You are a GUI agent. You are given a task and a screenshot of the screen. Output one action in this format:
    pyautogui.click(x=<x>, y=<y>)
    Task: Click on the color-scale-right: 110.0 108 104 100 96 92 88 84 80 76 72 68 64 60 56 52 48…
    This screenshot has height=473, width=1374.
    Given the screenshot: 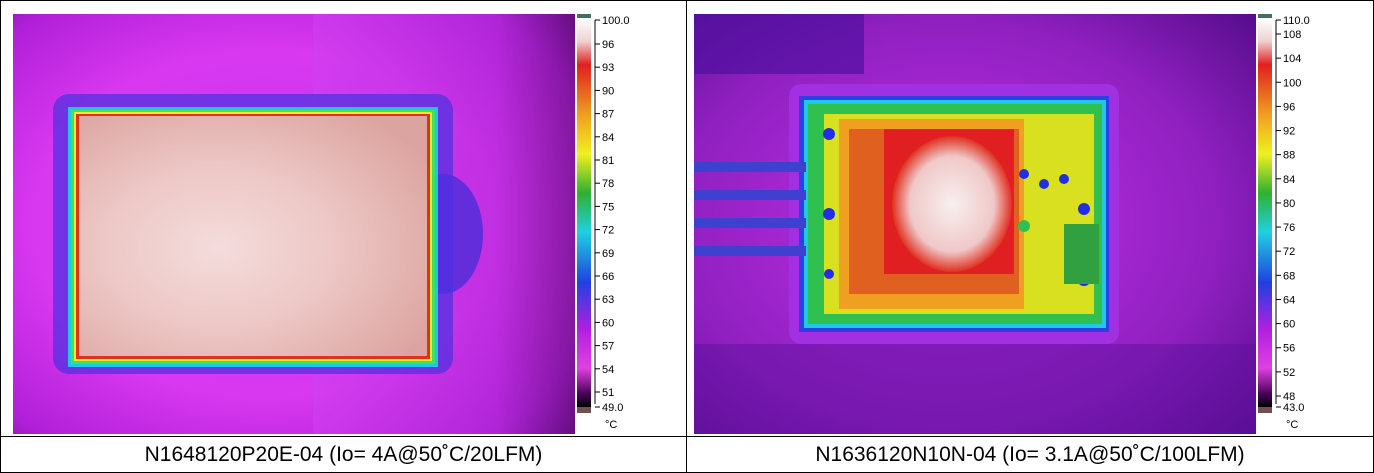 What is the action you would take?
    pyautogui.click(x=1284, y=222)
    